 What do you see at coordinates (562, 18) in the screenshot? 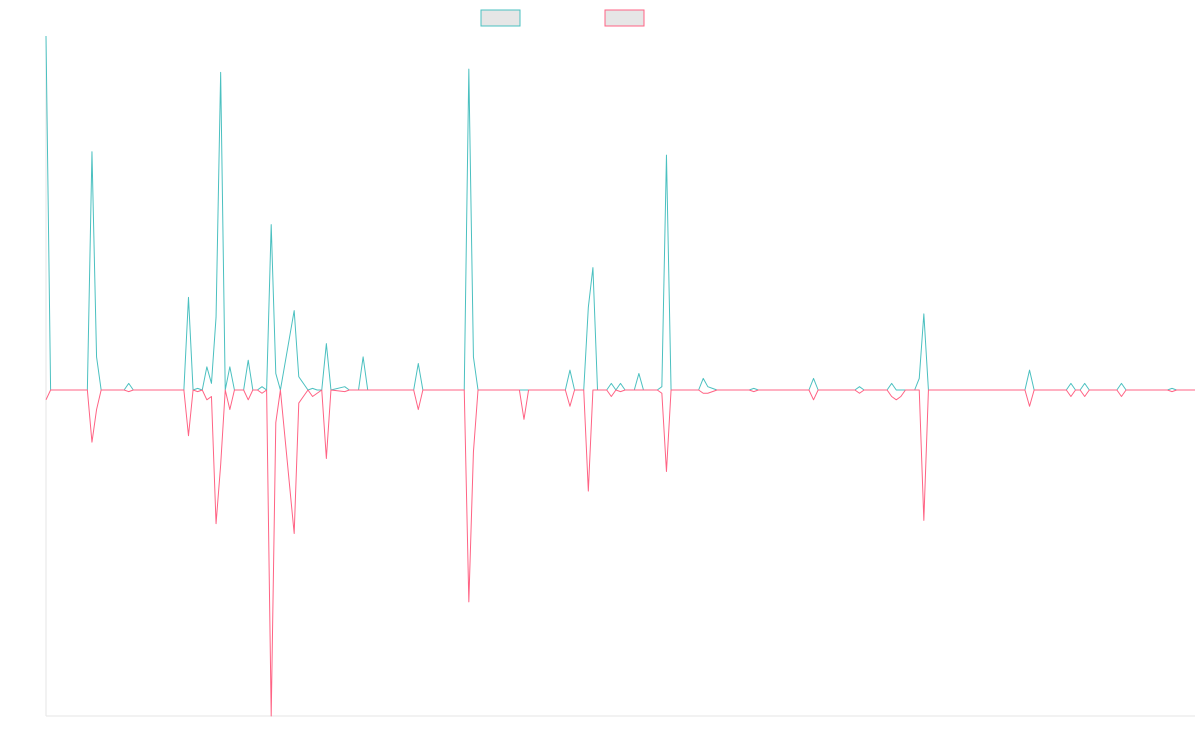
I see `legend` at bounding box center [562, 18].